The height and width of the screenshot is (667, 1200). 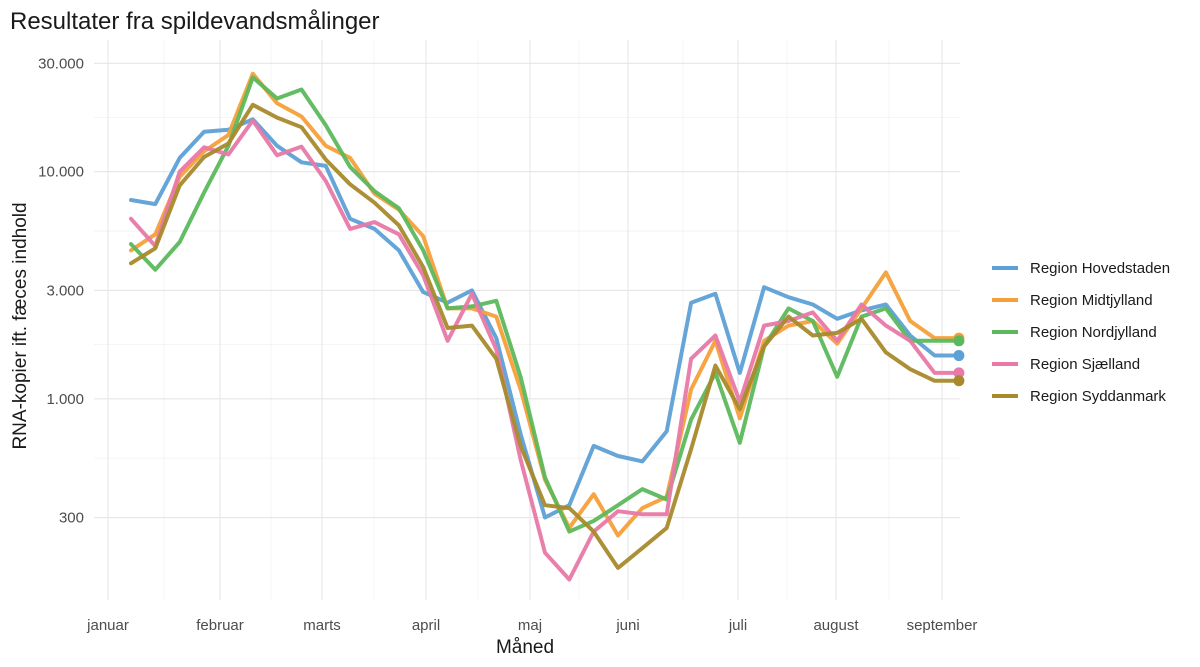 I want to click on x-tick-label: juli, so click(x=737, y=625).